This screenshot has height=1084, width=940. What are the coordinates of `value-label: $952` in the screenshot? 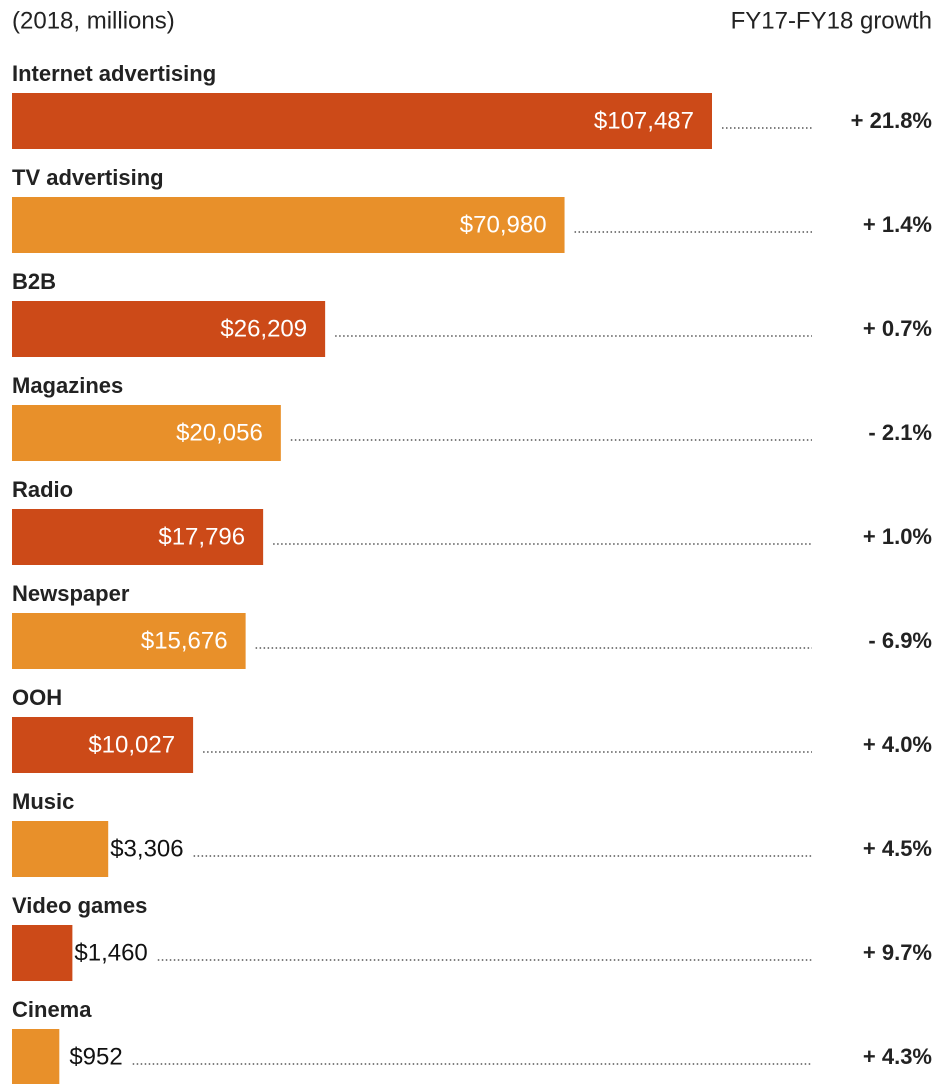 It's located at (95, 1056).